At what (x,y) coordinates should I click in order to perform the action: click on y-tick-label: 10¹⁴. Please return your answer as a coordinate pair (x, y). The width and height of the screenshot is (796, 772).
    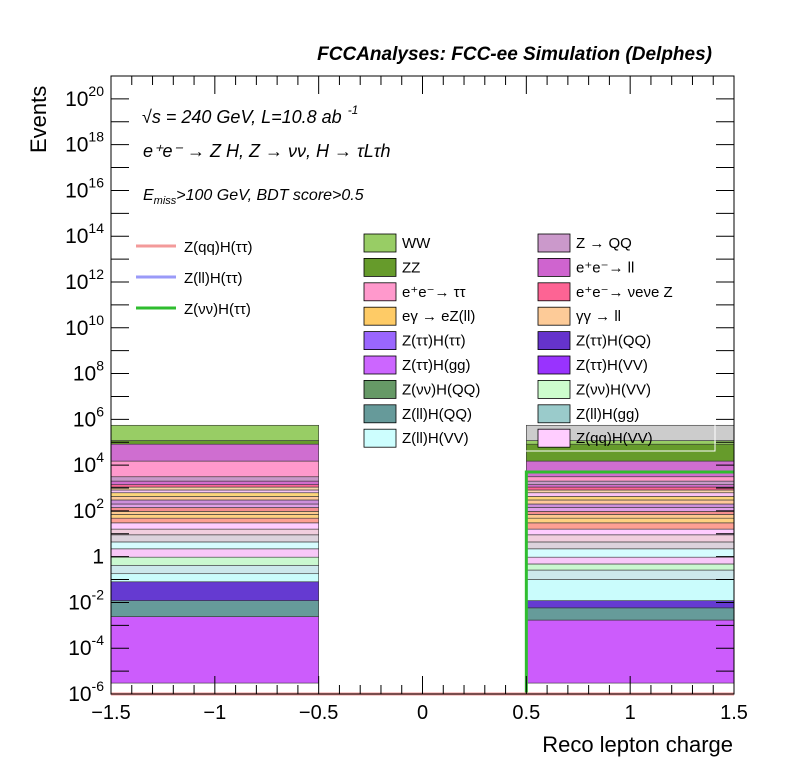
    Looking at the image, I should click on (84, 234).